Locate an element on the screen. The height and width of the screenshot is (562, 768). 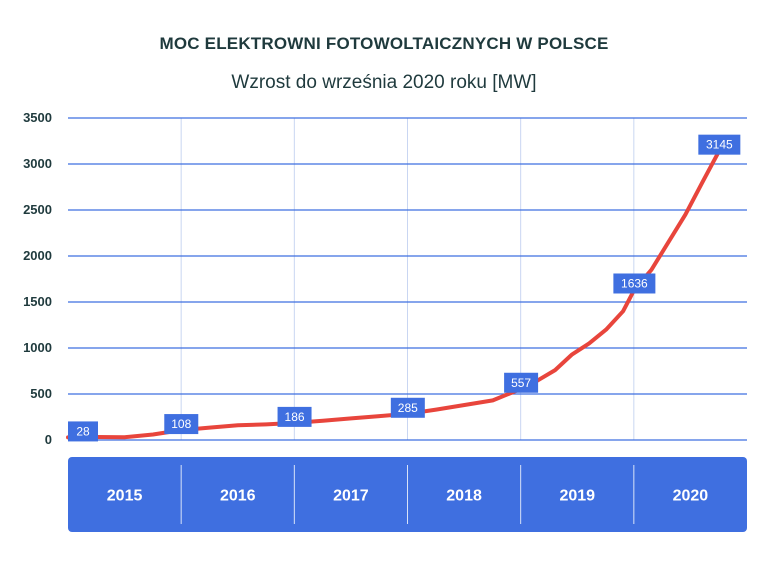
y-tick-label: 1500 is located at coordinates (37, 301).